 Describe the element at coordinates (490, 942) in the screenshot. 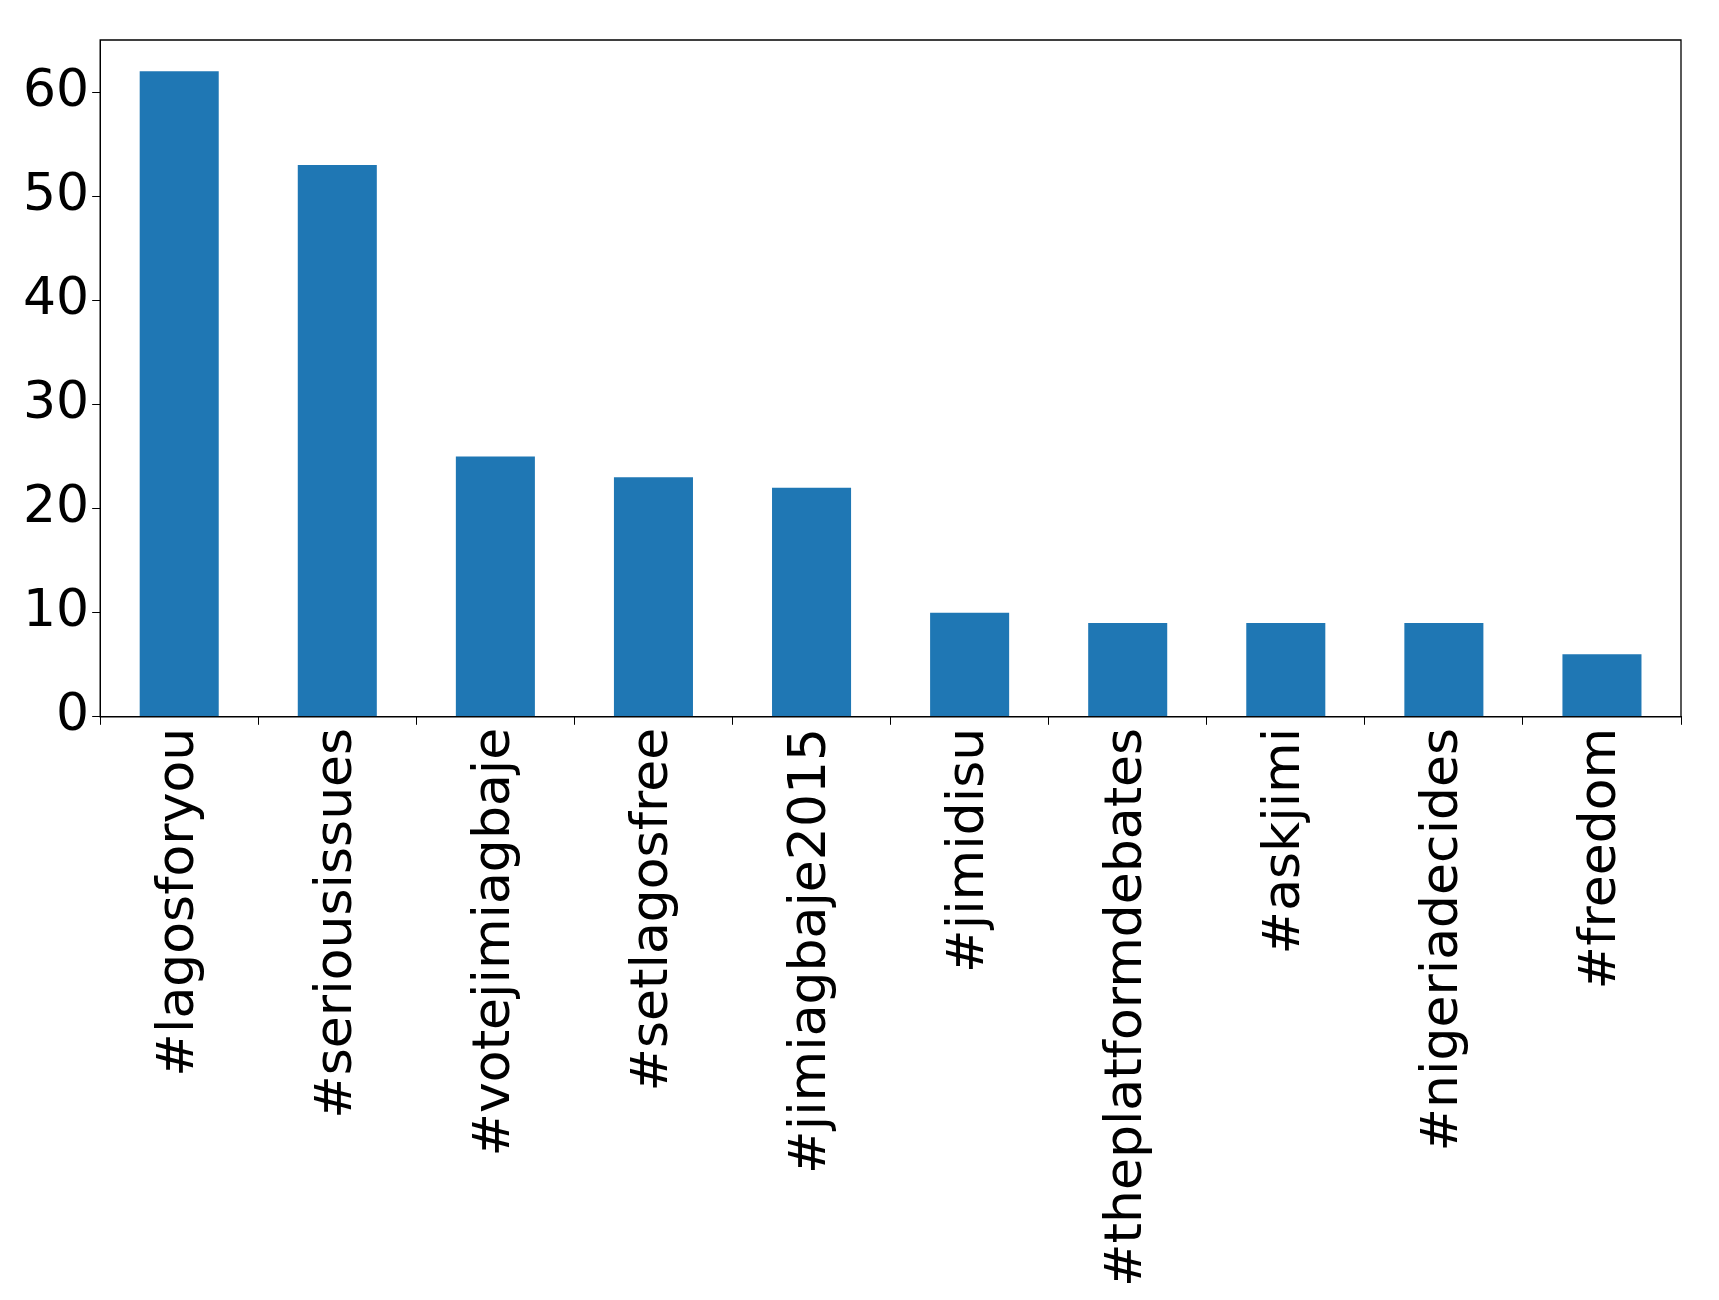

I see `x-tick-label: #votejimiagbaje` at that location.